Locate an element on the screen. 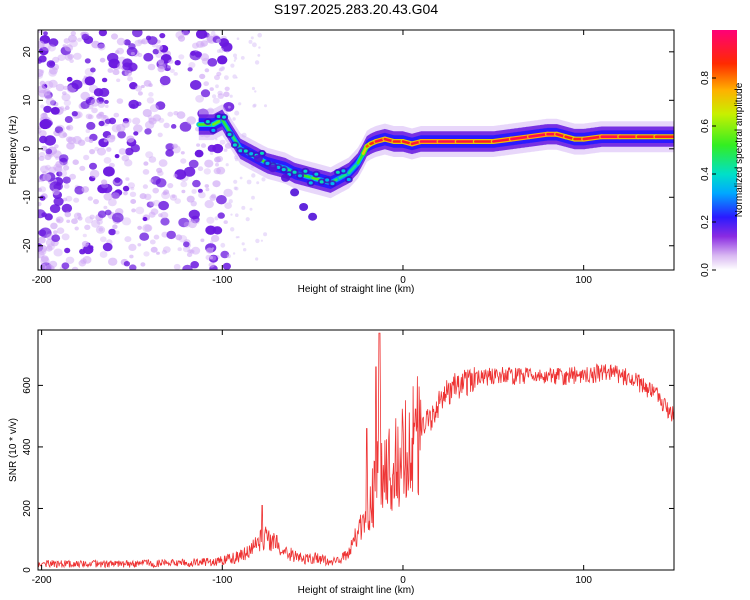 The width and height of the screenshot is (750, 600). spectrogram-y-tick-label: -20 is located at coordinates (27, 245).